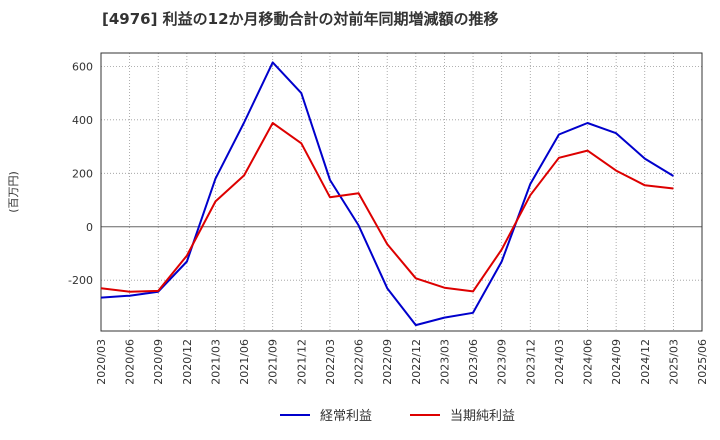 Image resolution: width=720 pixels, height=440 pixels. Describe the element at coordinates (645, 362) in the screenshot. I see `x-tick-label: 2024/12` at that location.